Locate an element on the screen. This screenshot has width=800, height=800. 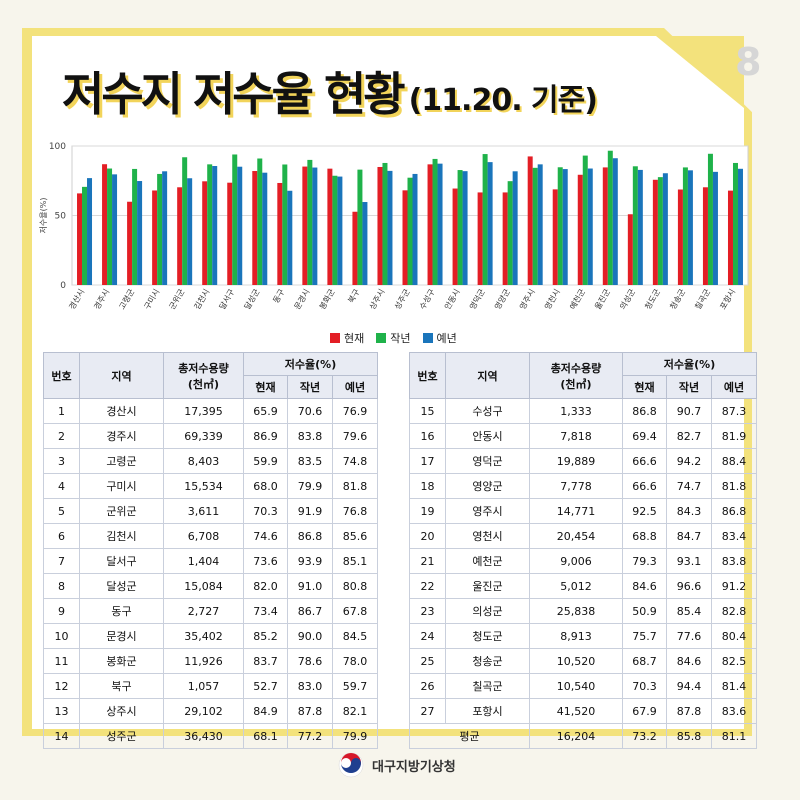
table-row: 12 북구 1,057 52.7 83.0 59.7 is located at coordinates (211, 686).